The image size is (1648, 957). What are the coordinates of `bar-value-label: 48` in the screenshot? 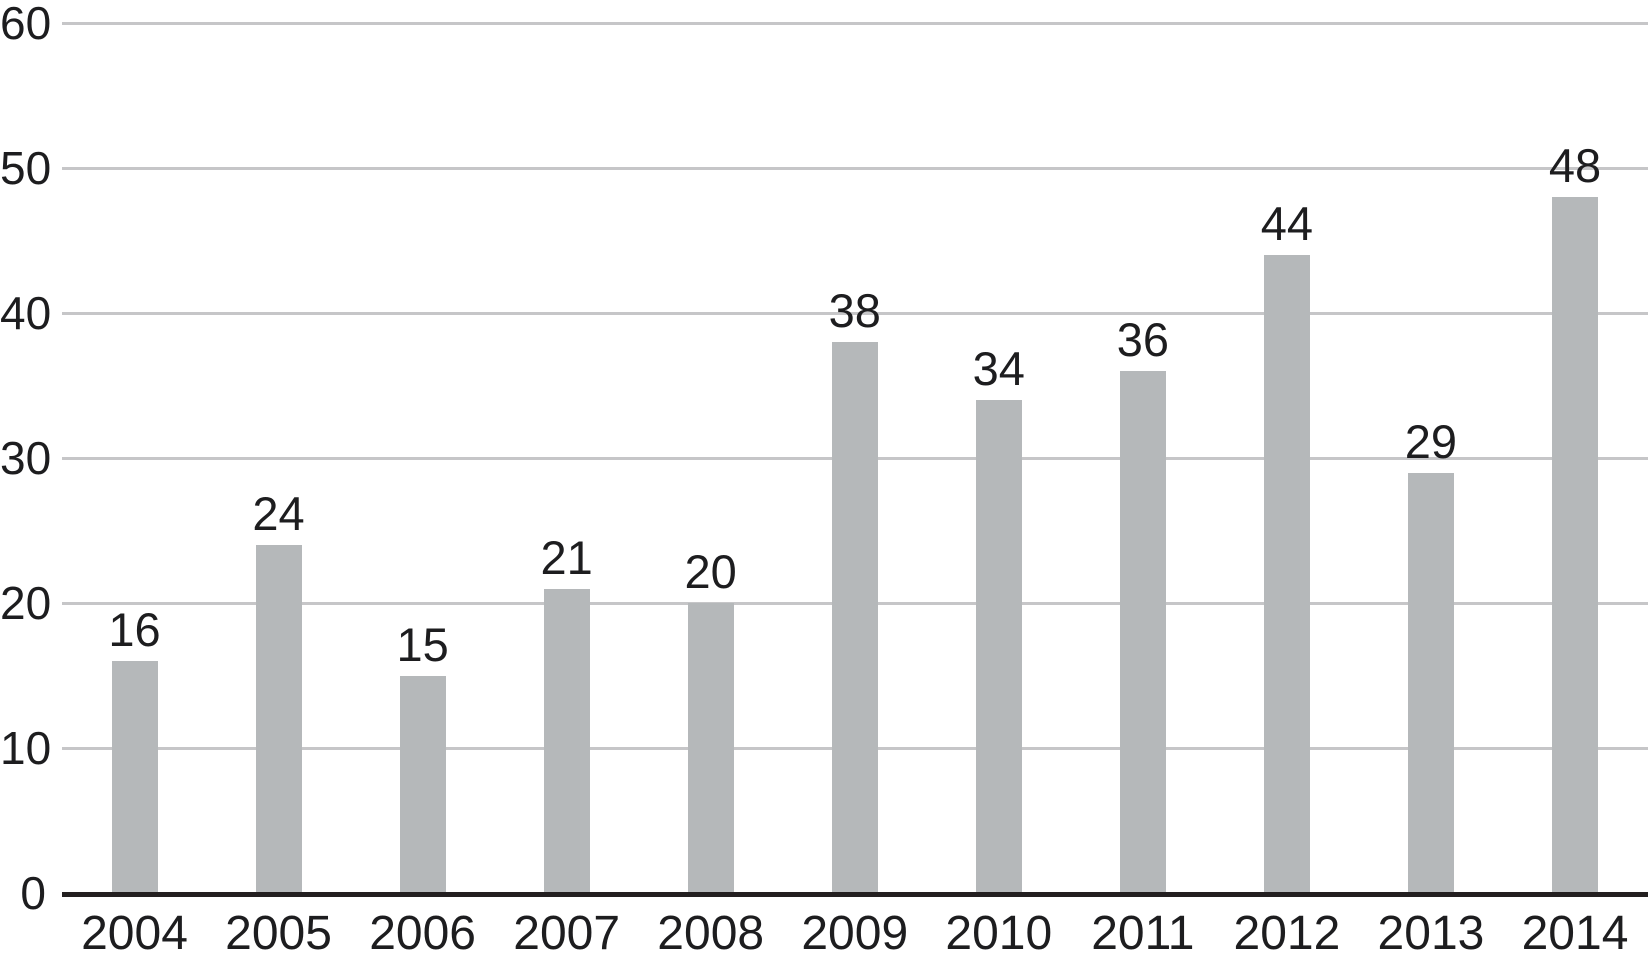 It's located at (1575, 165).